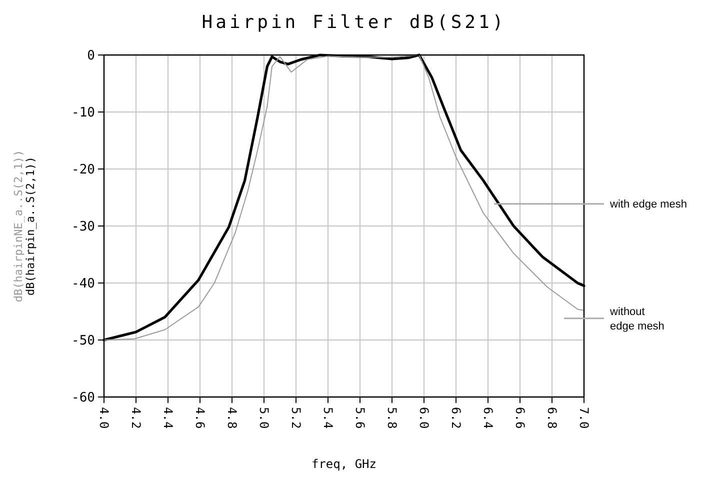  What do you see at coordinates (30, 226) in the screenshot?
I see `y-axis-title: dB(hairpin_a..S(2,1))` at bounding box center [30, 226].